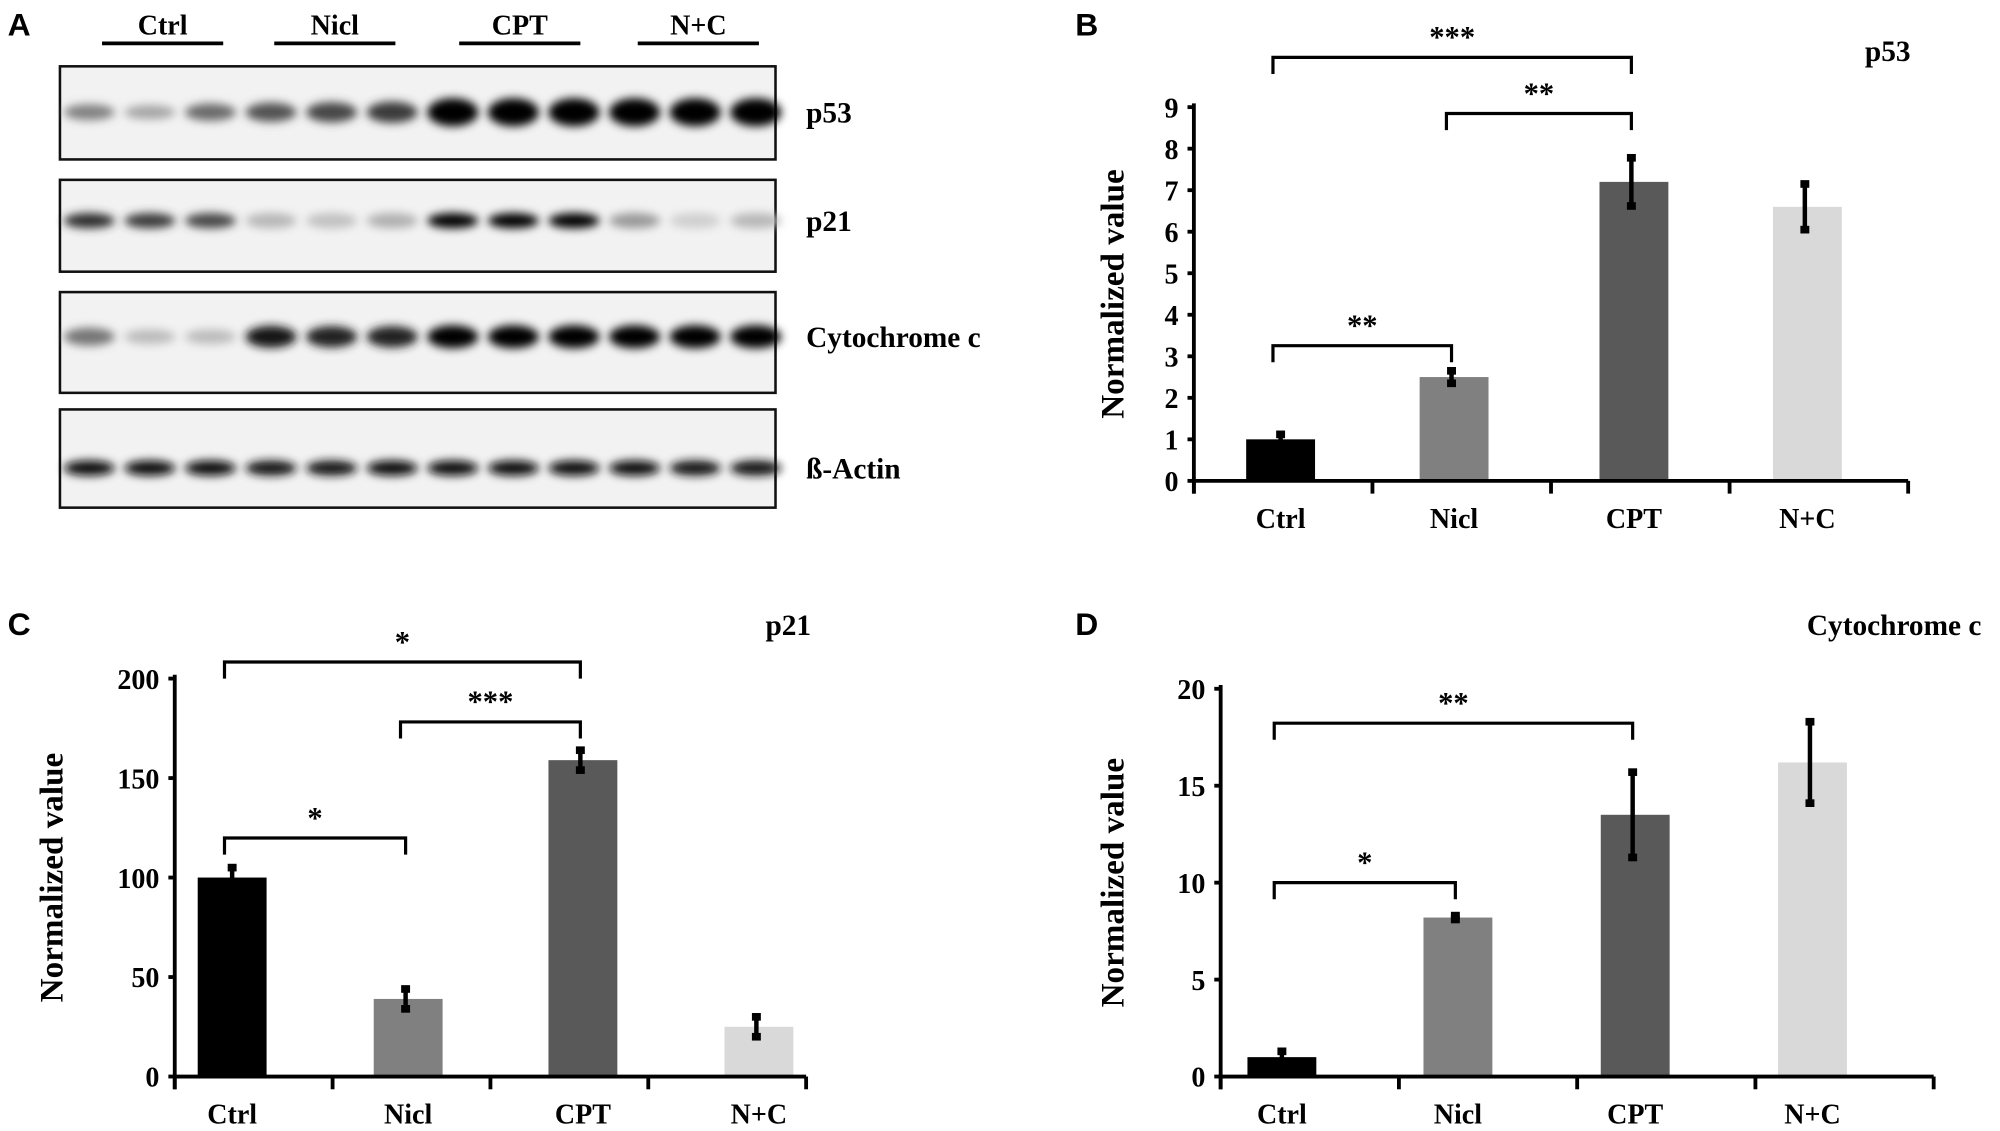 This screenshot has height=1131, width=2000. Describe the element at coordinates (1812, 919) in the screenshot. I see `bar-n-c` at that location.